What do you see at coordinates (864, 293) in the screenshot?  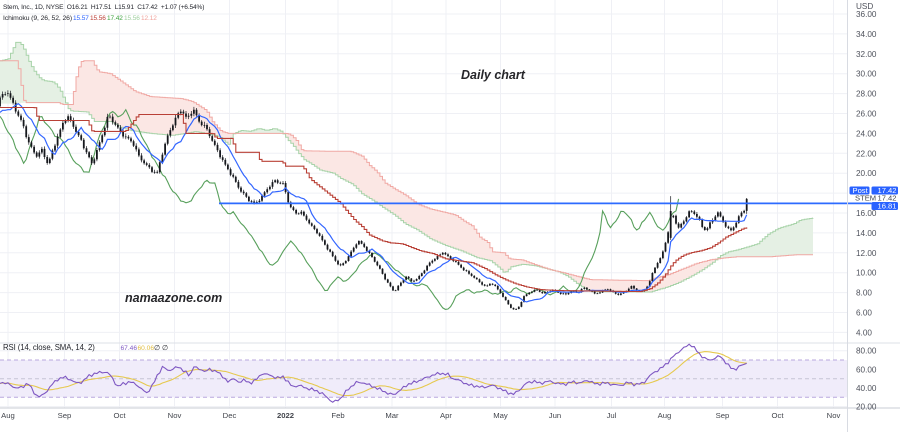 I see `svg-text: 8.00` at bounding box center [864, 293].